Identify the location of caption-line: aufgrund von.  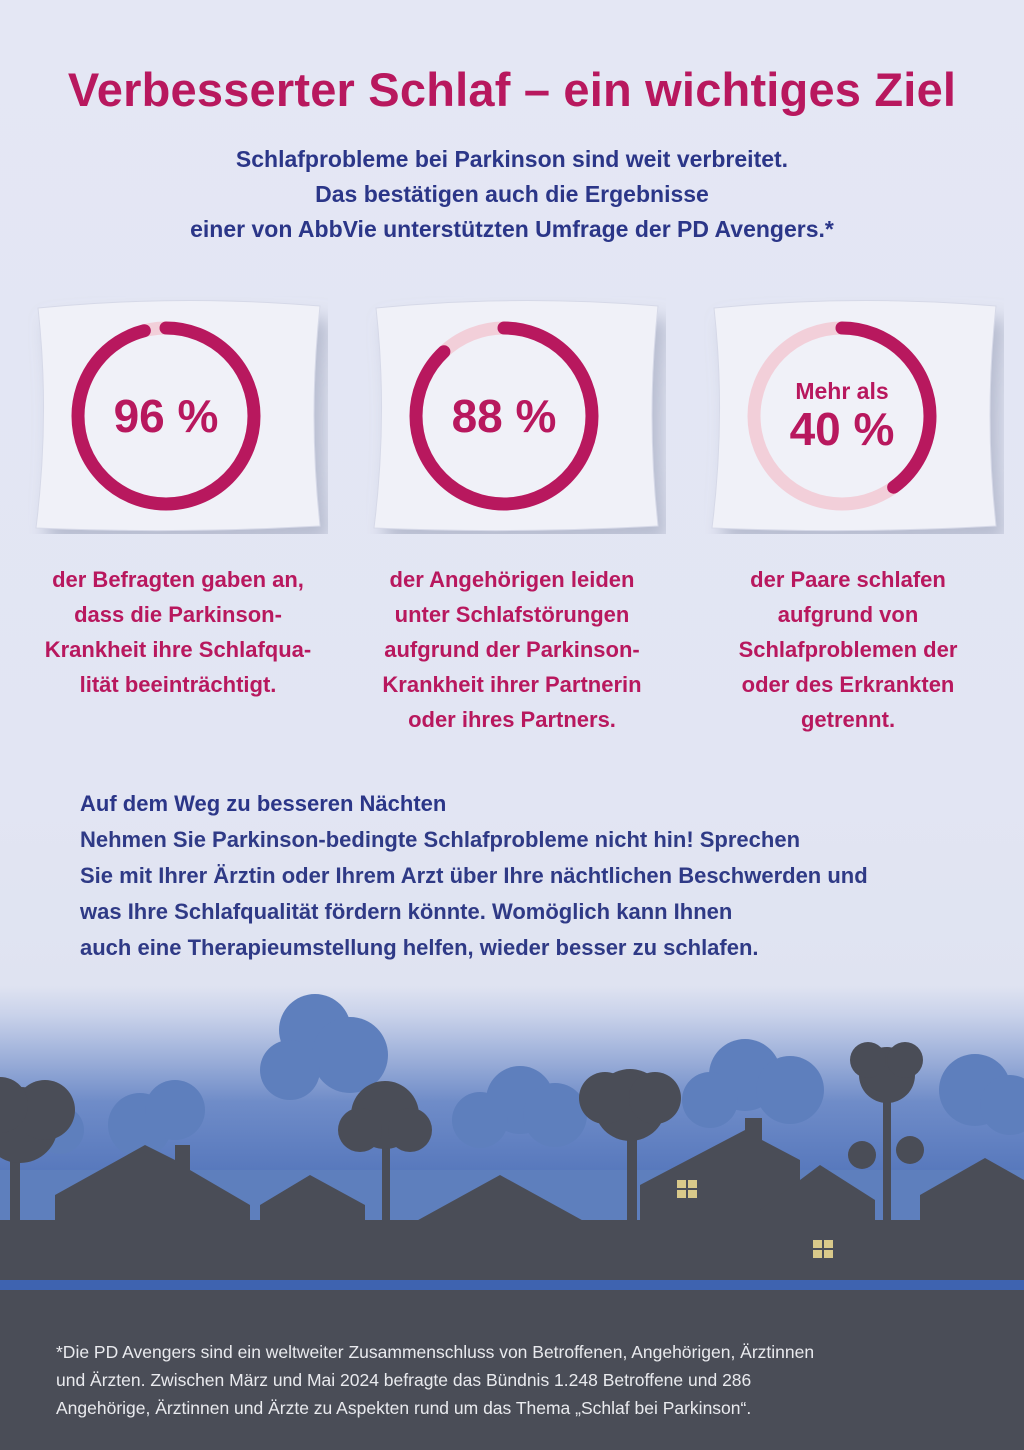
(848, 614).